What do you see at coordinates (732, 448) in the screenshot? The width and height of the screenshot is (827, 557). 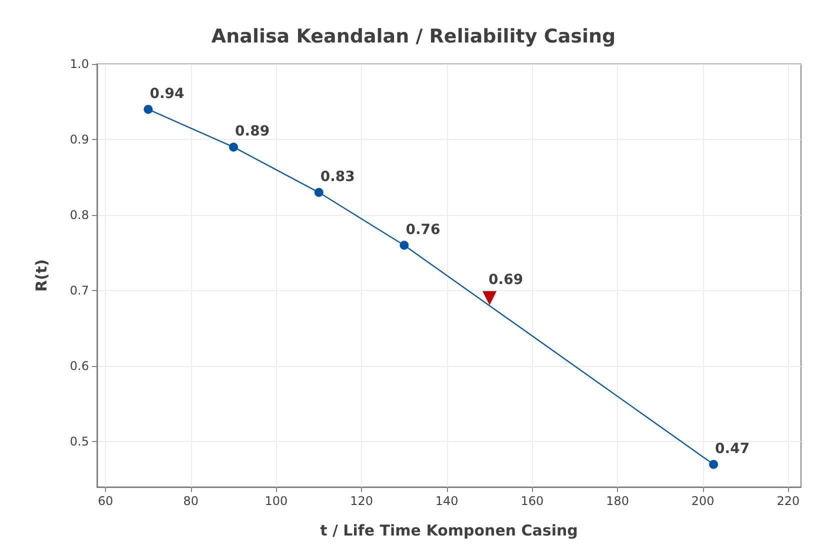 I see `data-label: 0.47` at bounding box center [732, 448].